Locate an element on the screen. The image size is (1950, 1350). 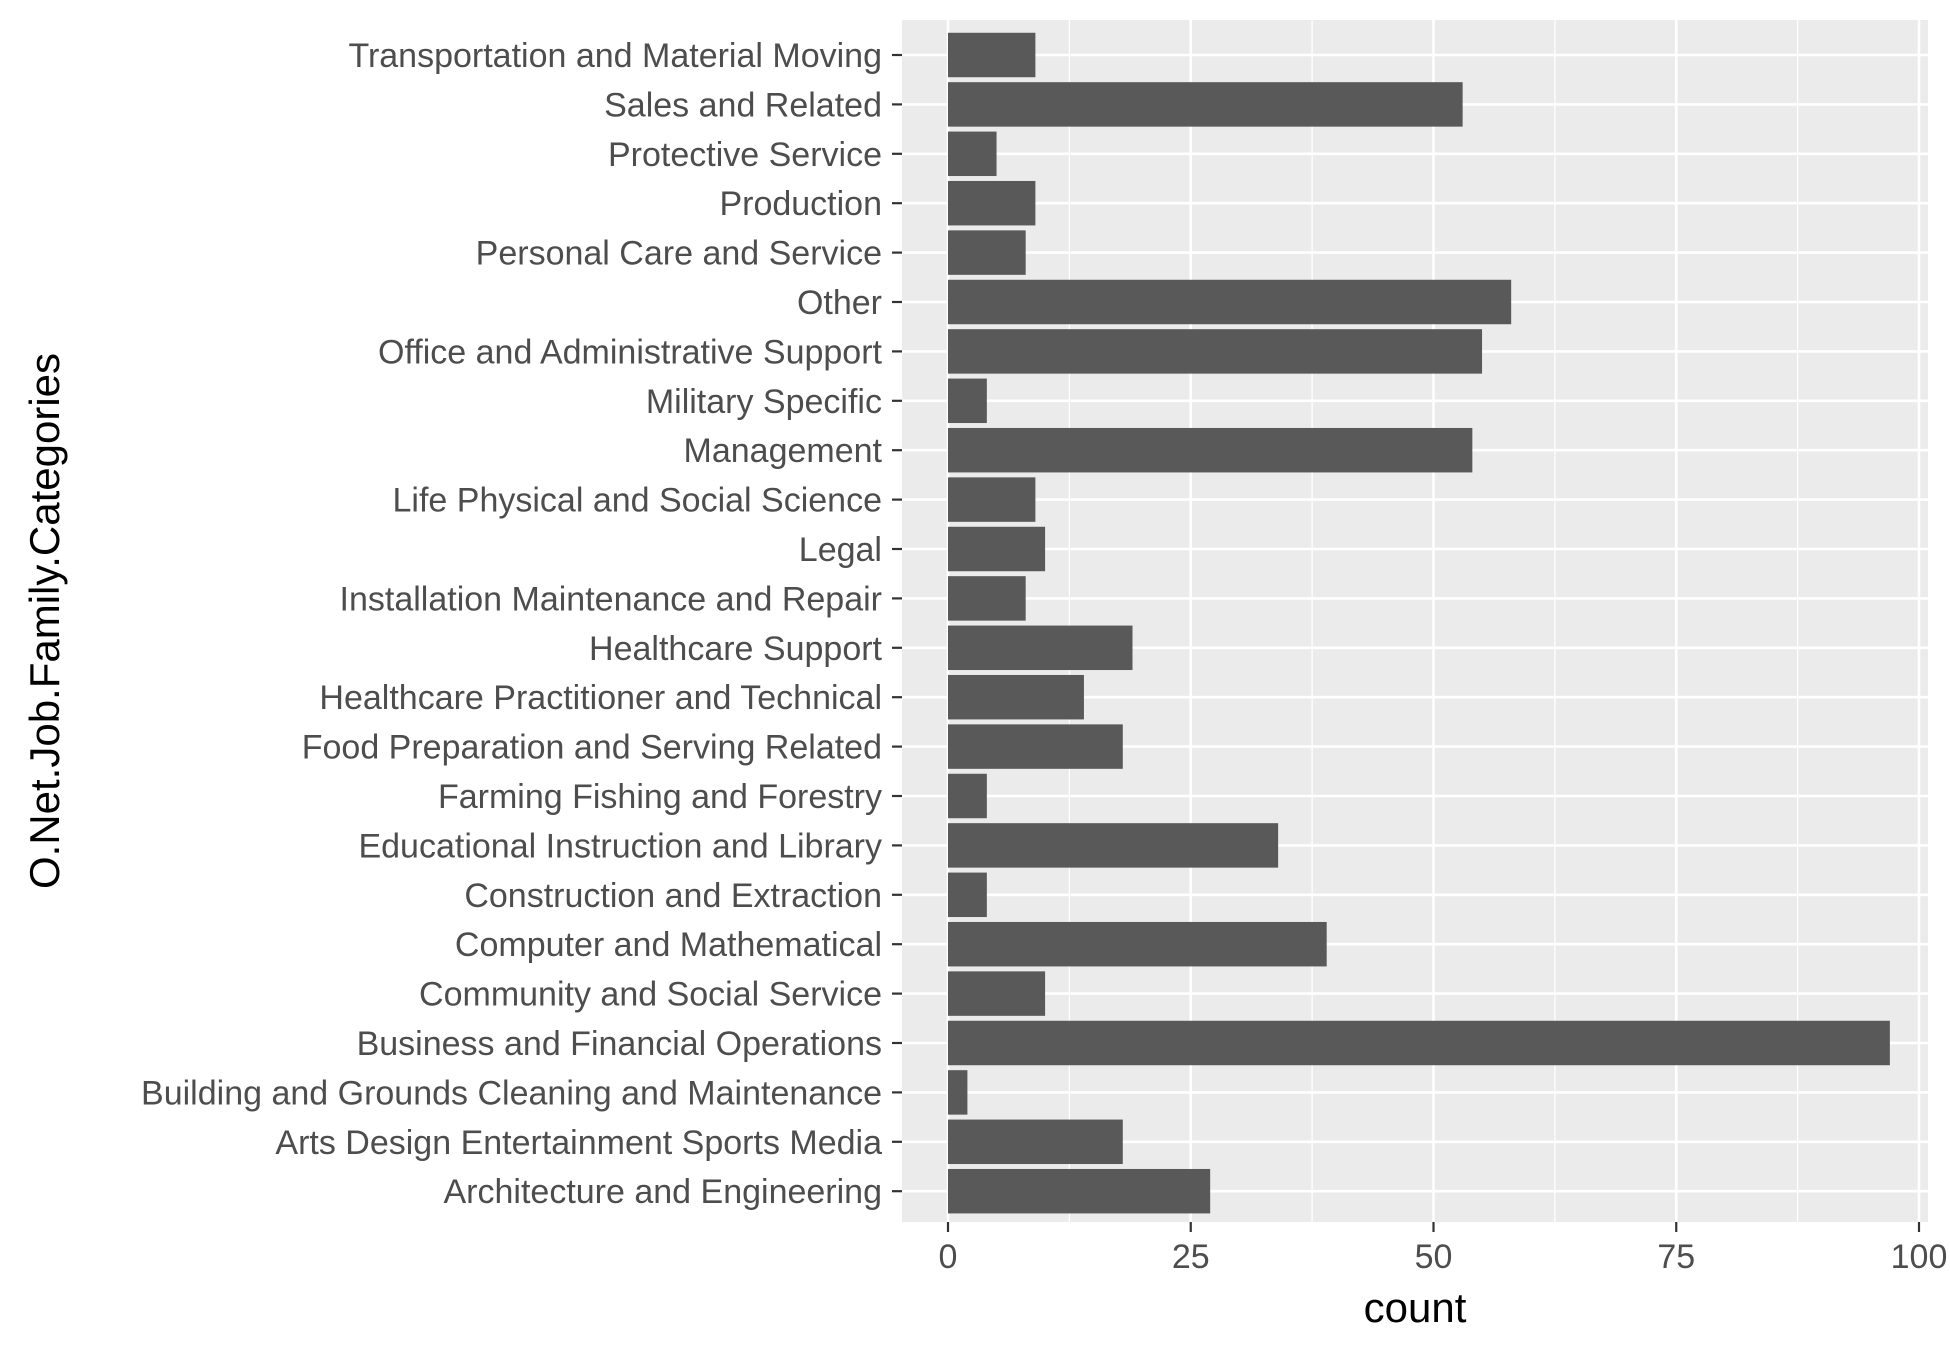
y-tick-label: Community and Social Service is located at coordinates (650, 995).